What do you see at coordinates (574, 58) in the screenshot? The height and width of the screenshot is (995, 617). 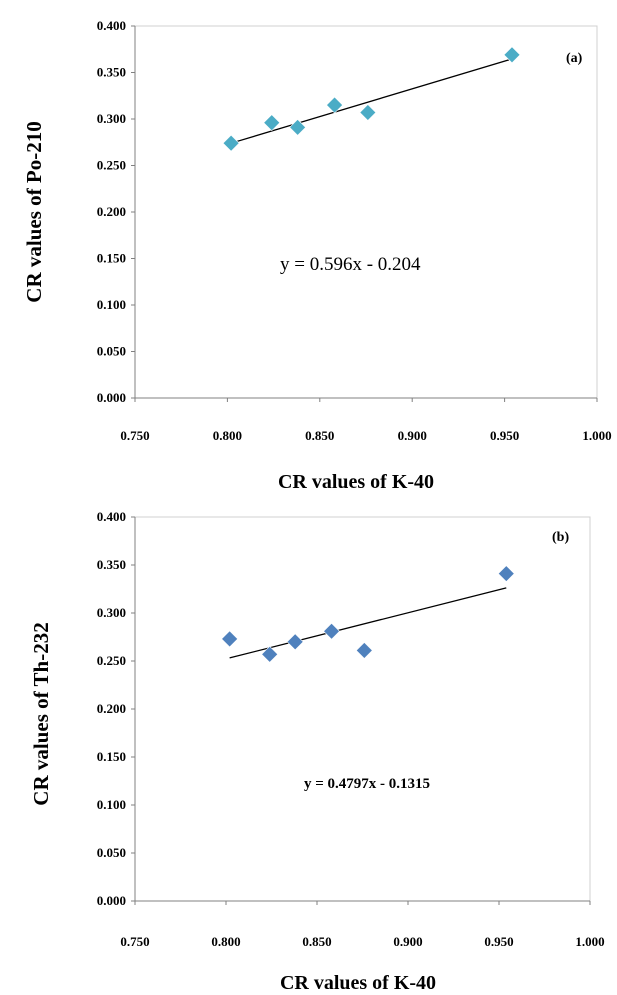 I see `panel-label: (a)` at bounding box center [574, 58].